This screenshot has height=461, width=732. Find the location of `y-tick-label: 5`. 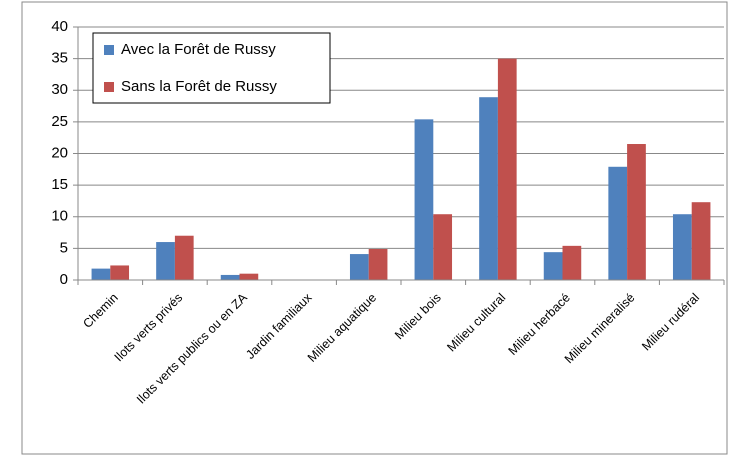

y-tick-label: 5 is located at coordinates (64, 247).